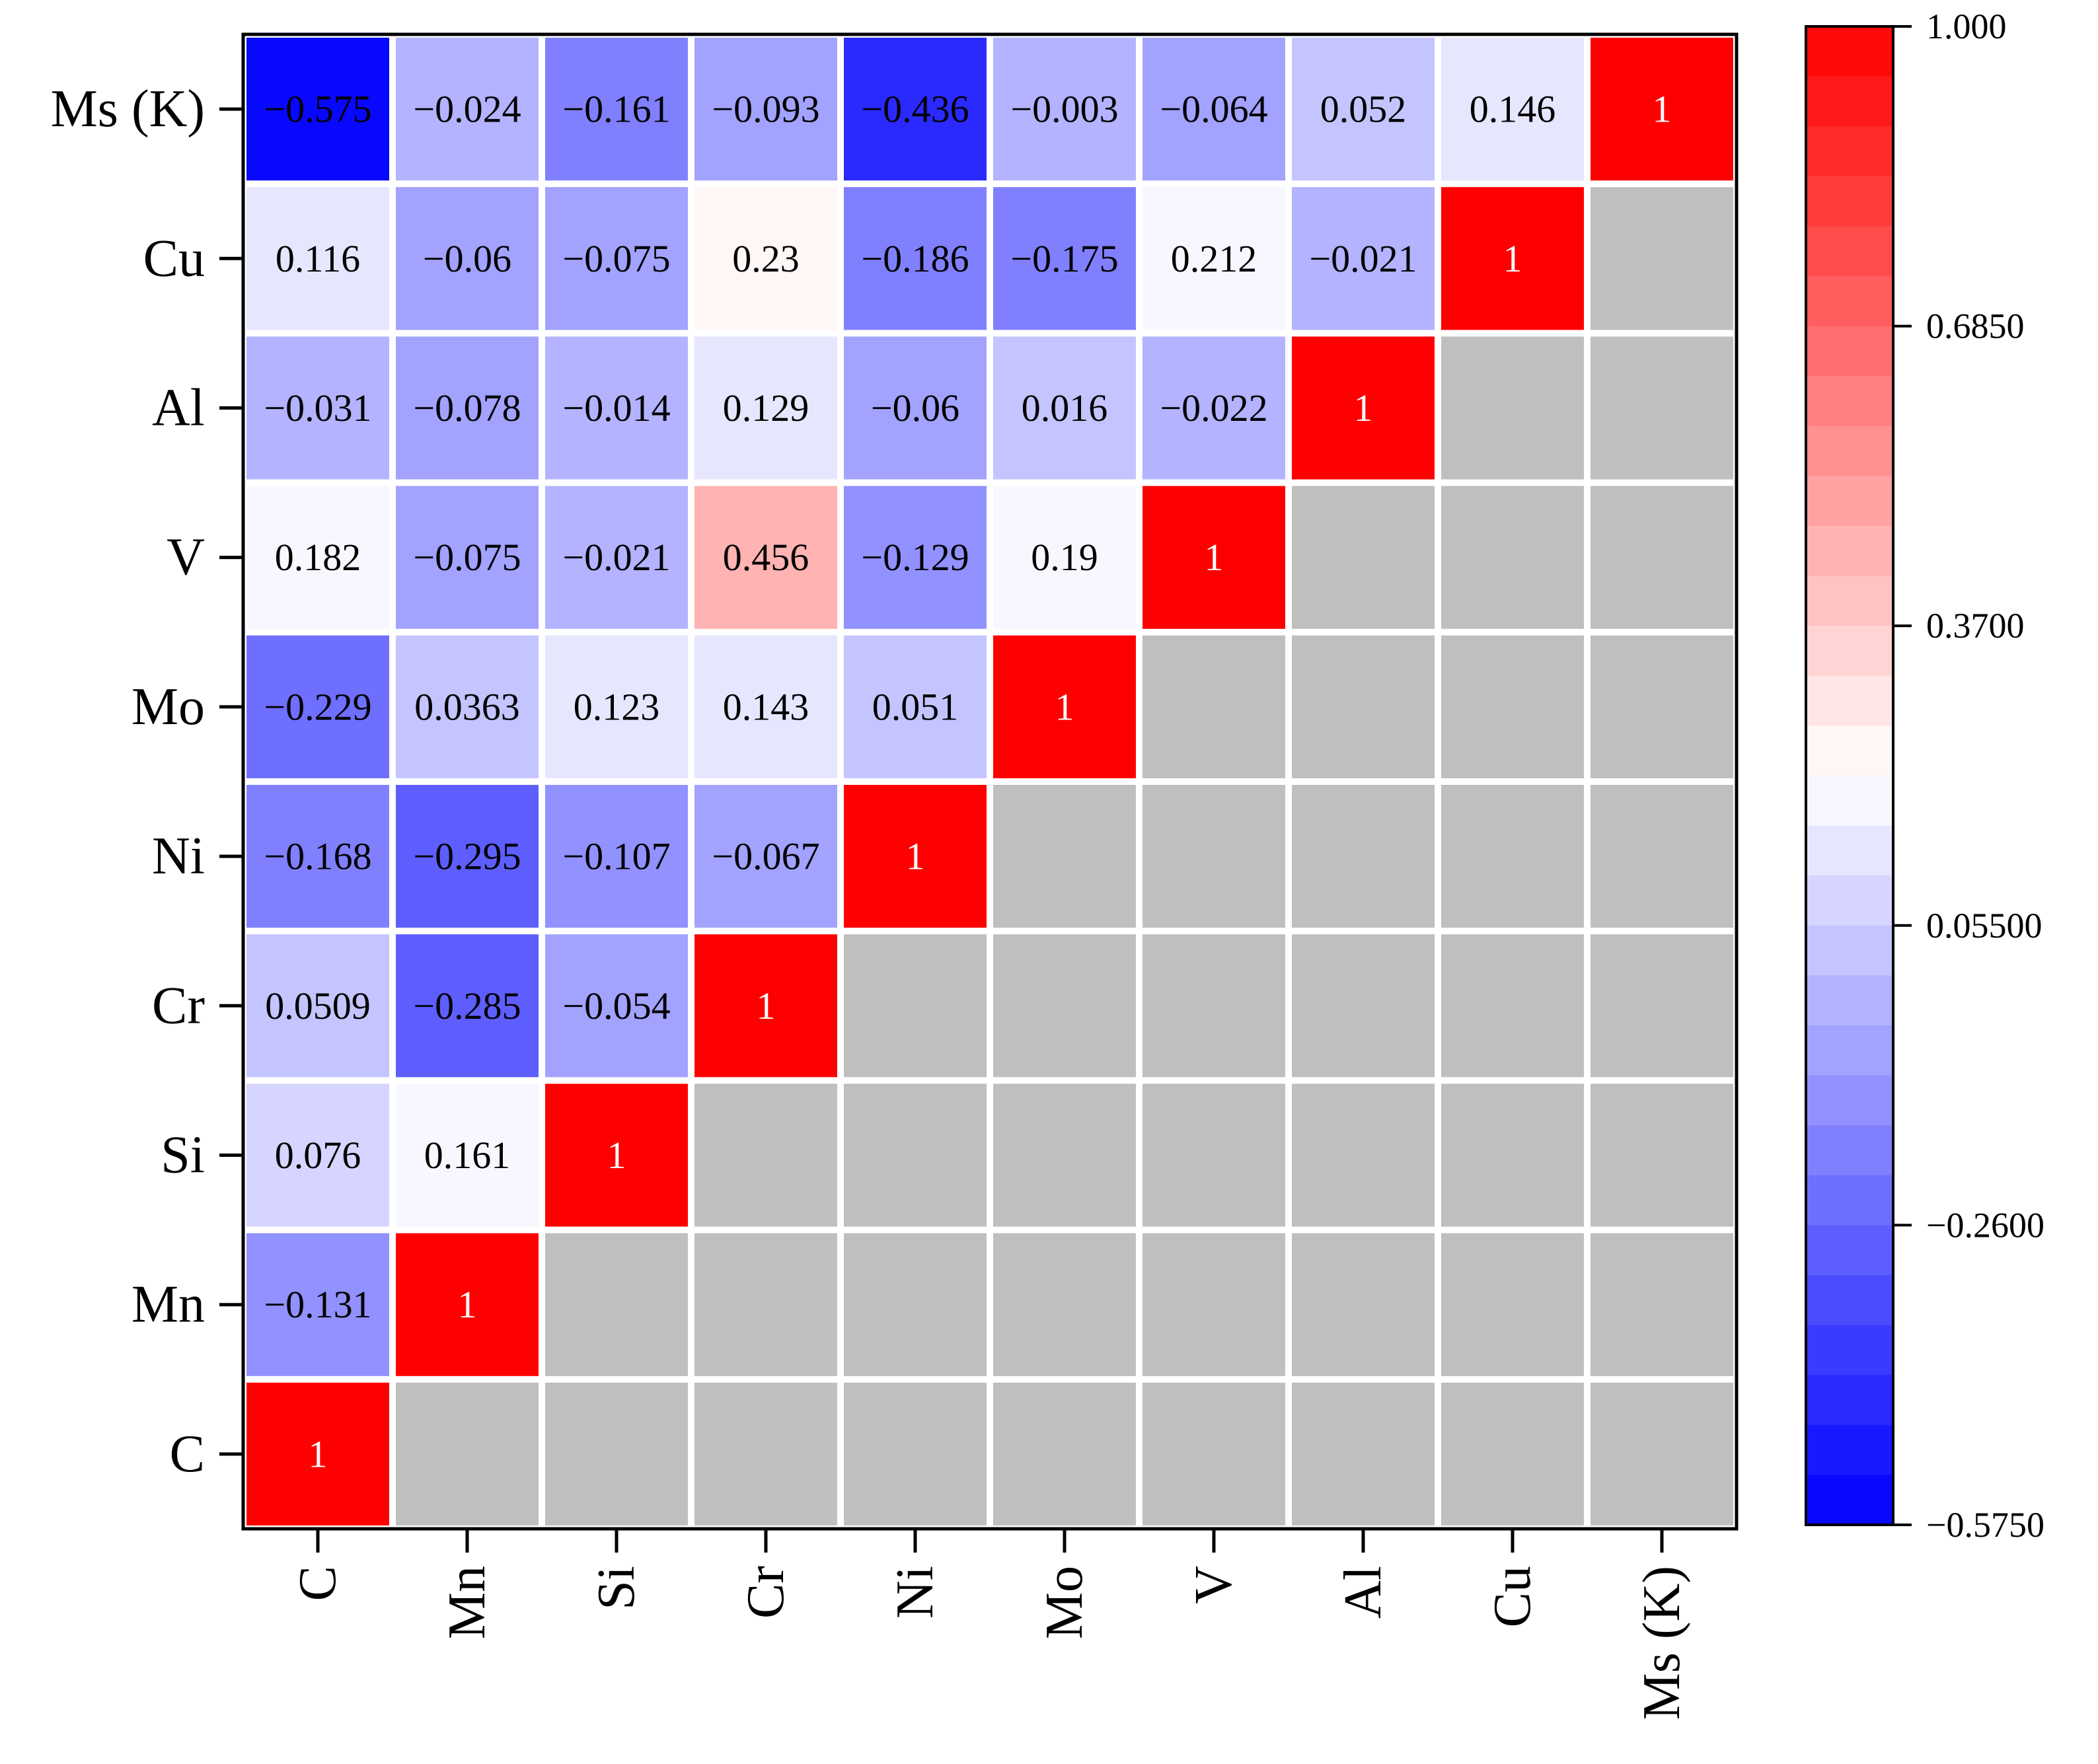 The width and height of the screenshot is (2098, 1764). I want to click on cell-value-label: −0.575, so click(318, 109).